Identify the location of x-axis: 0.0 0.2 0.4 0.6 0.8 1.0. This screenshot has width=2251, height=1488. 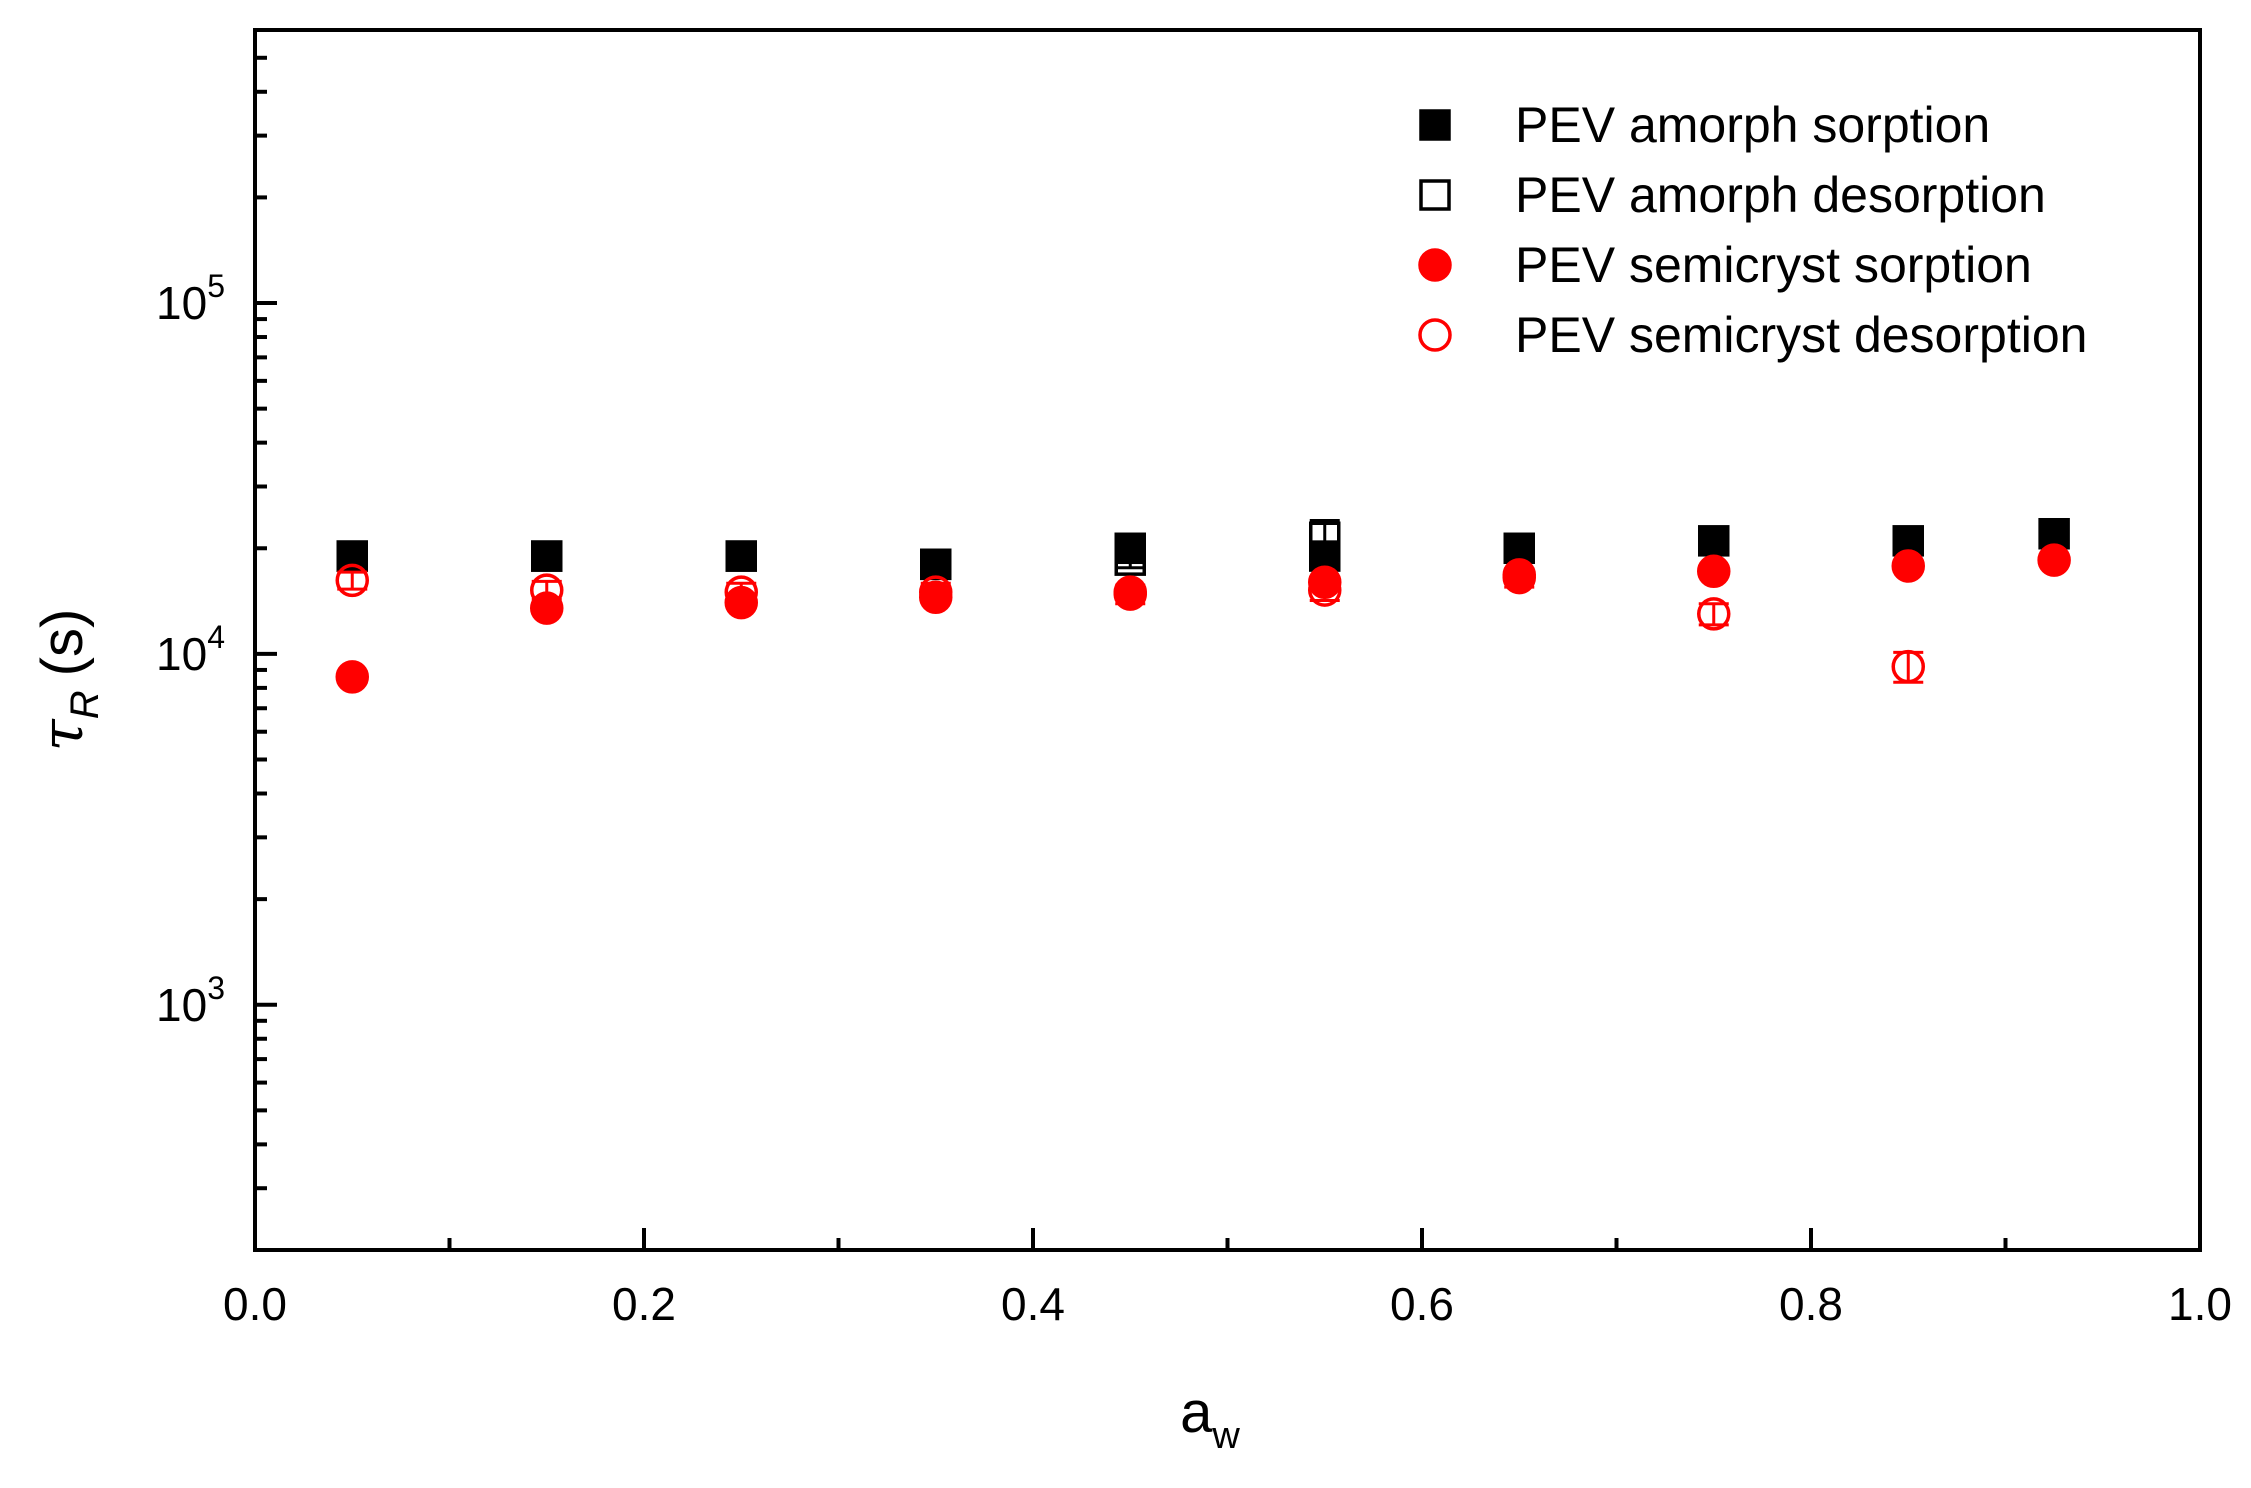
(1227, 1279).